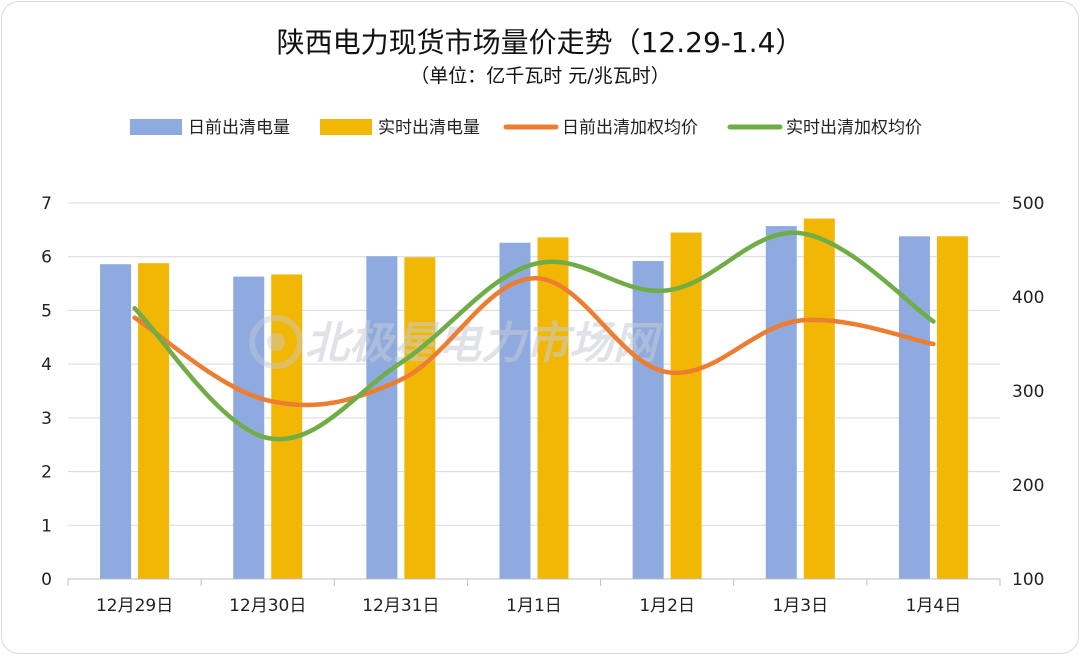 This screenshot has height=655, width=1080. What do you see at coordinates (934, 606) in the screenshot?
I see `x-tick-label: 1月4日` at bounding box center [934, 606].